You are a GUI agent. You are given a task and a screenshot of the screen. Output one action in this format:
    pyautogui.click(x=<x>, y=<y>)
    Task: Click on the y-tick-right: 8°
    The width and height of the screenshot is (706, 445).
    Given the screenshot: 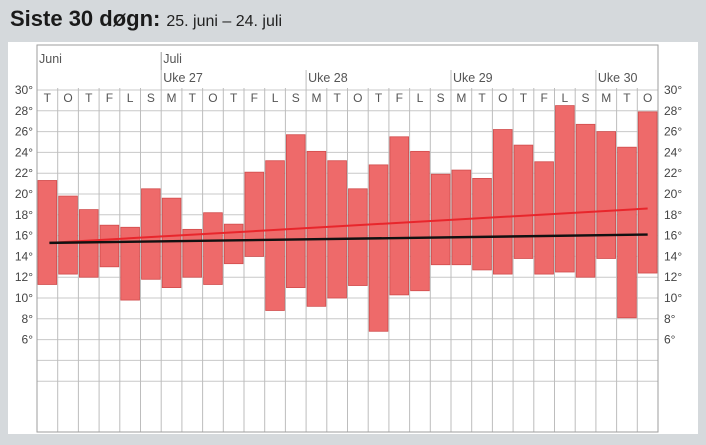 What is the action you would take?
    pyautogui.click(x=670, y=319)
    